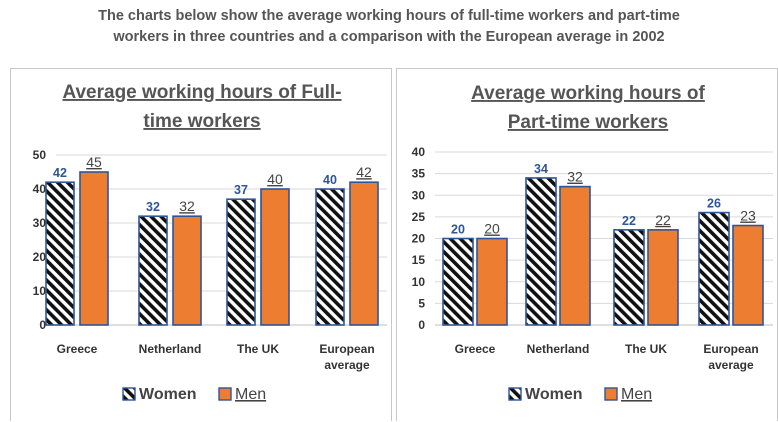 The height and width of the screenshot is (422, 778). I want to click on part-time-ytick-label-5: 5, so click(421, 303).